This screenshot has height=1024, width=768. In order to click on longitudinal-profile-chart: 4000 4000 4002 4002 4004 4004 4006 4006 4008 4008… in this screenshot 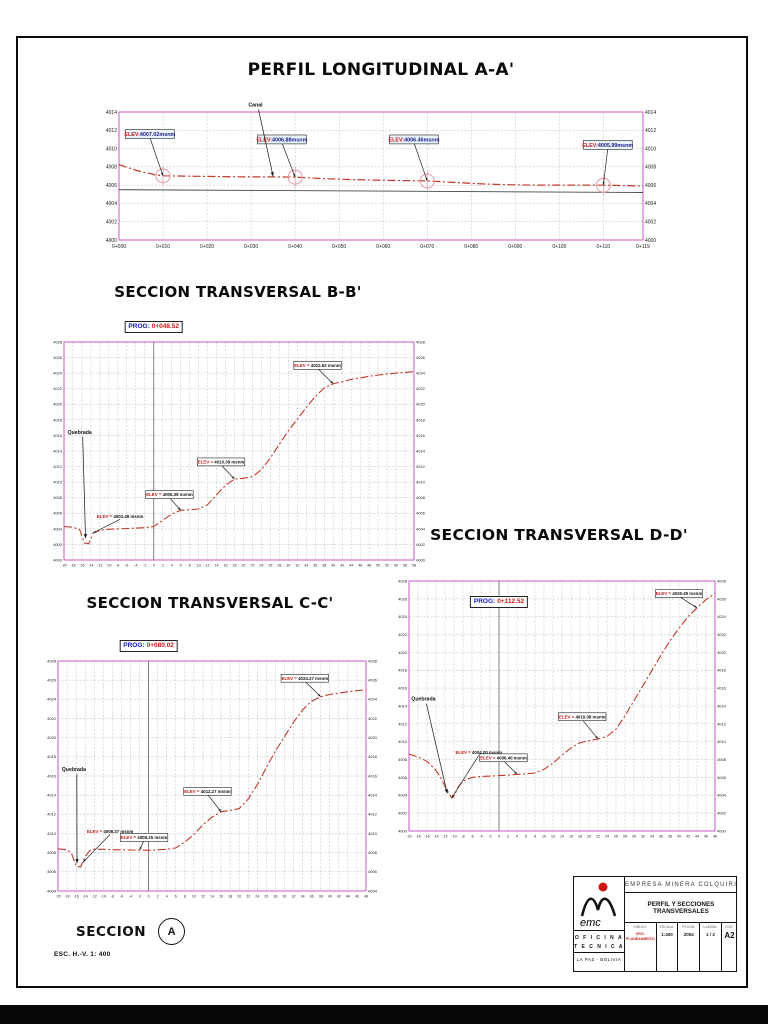, I will do `click(381, 176)`.